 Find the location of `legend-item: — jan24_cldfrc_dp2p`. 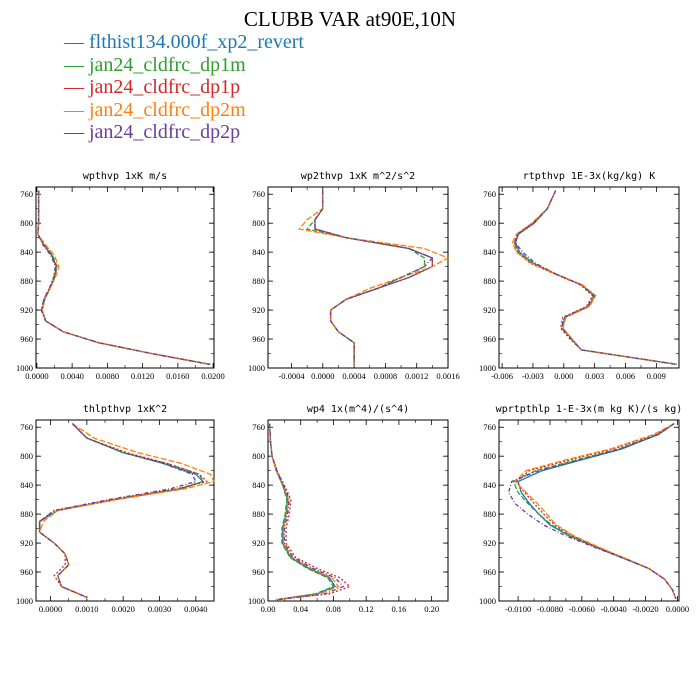

legend-item: — jan24_cldfrc_dp2p is located at coordinates (152, 132).